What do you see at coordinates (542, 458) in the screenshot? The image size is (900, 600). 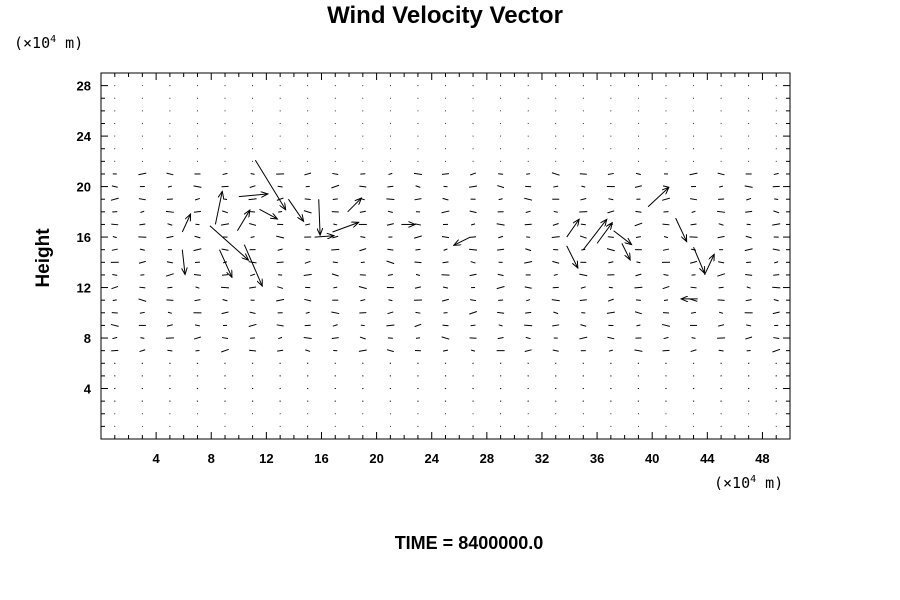 I see `x-tick-label: 32` at bounding box center [542, 458].